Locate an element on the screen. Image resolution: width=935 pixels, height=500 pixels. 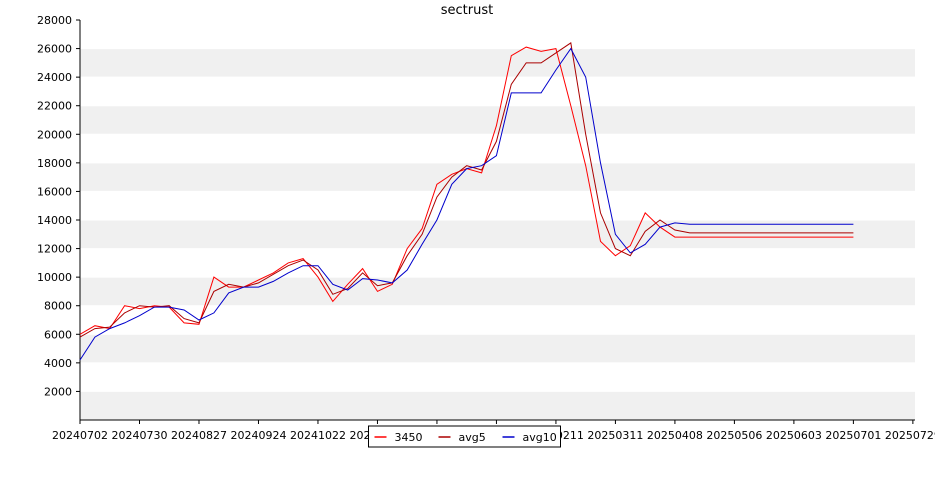
y-tick-label: 12000 is located at coordinates (54, 249).